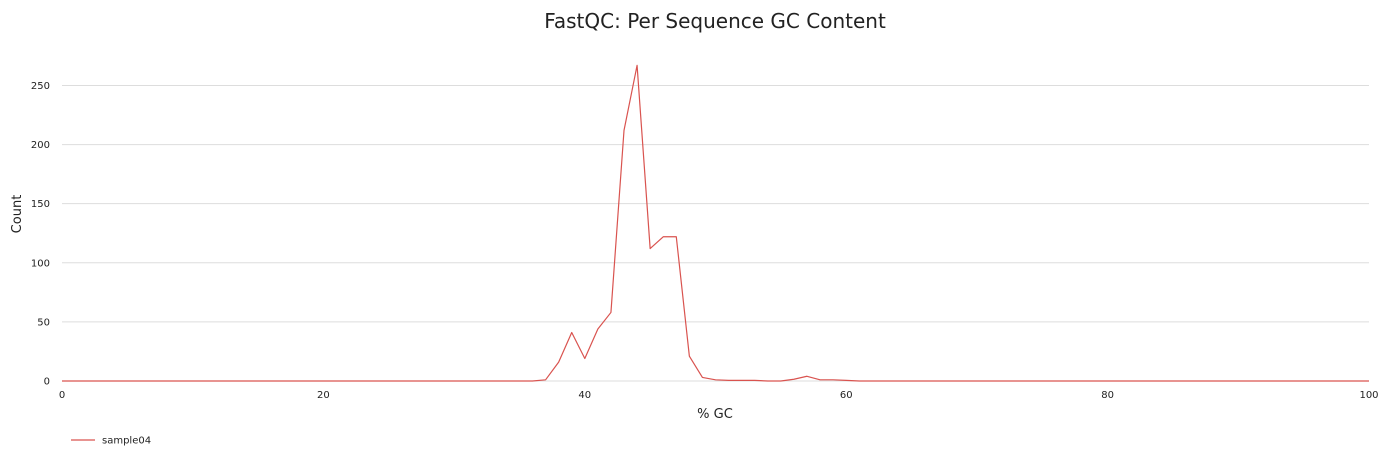  I want to click on x-tick-label: 80, so click(1107, 395).